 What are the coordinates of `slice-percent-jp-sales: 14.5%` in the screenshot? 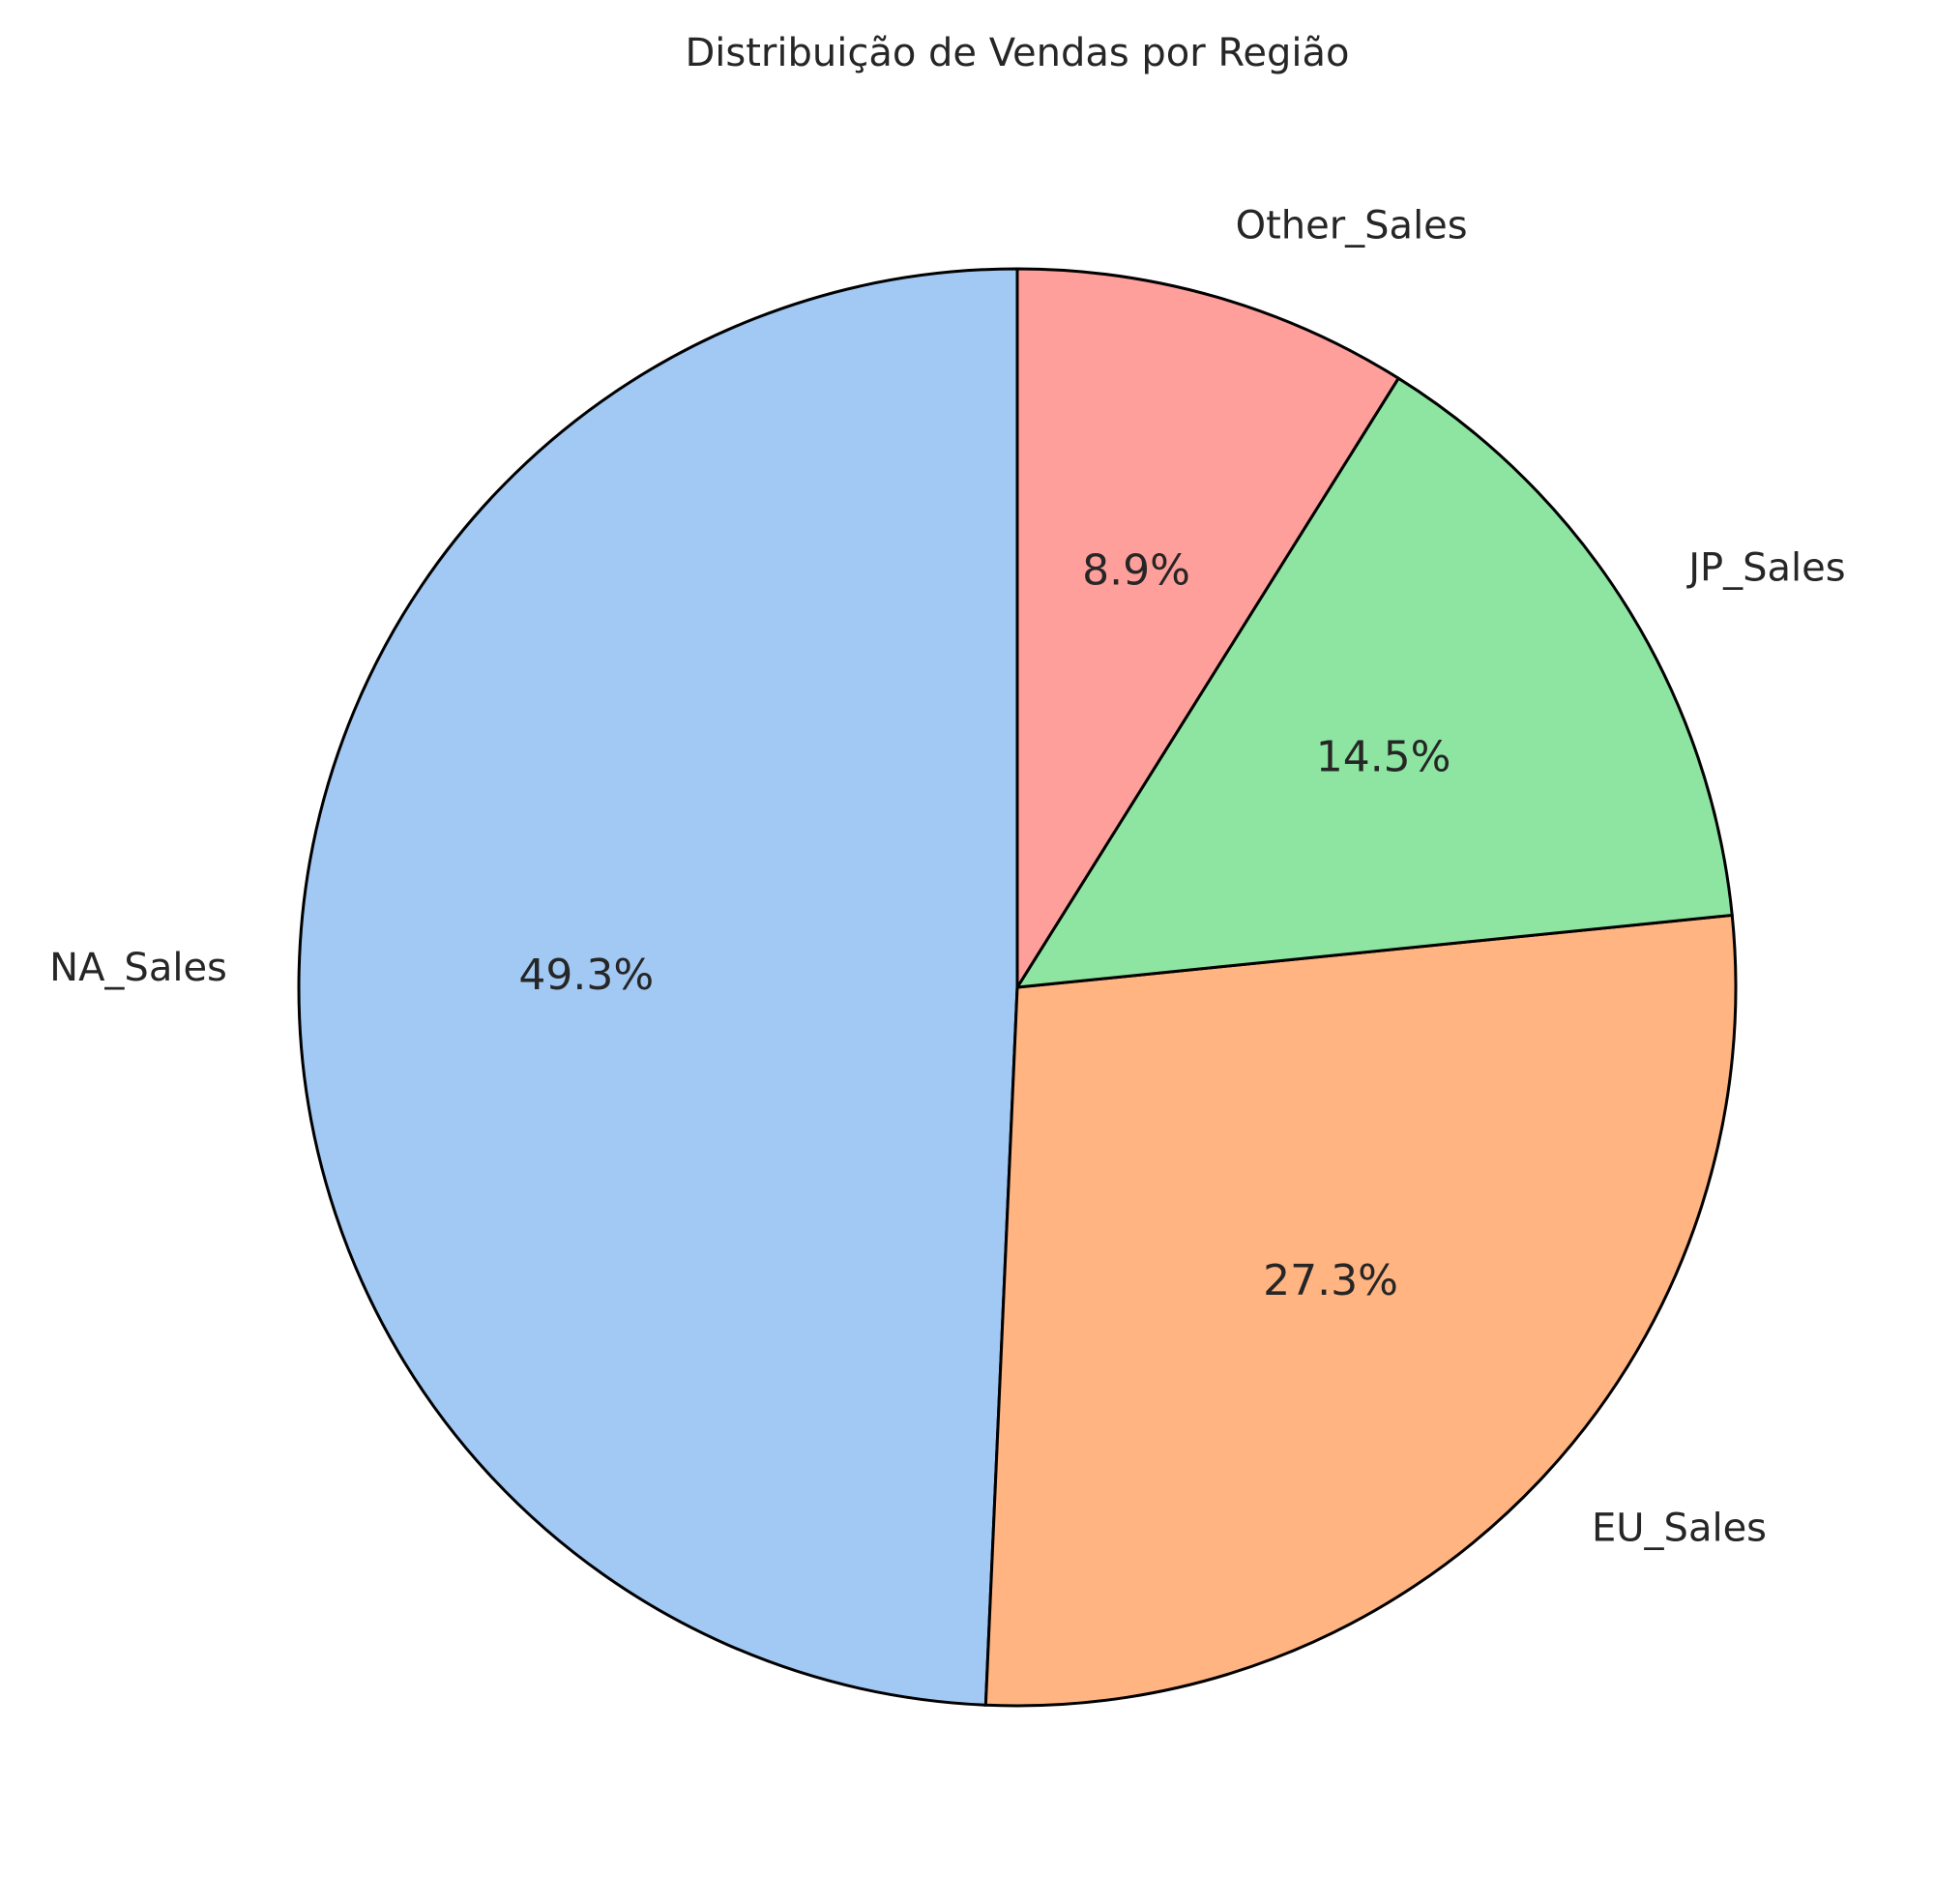 It's located at (1383, 758).